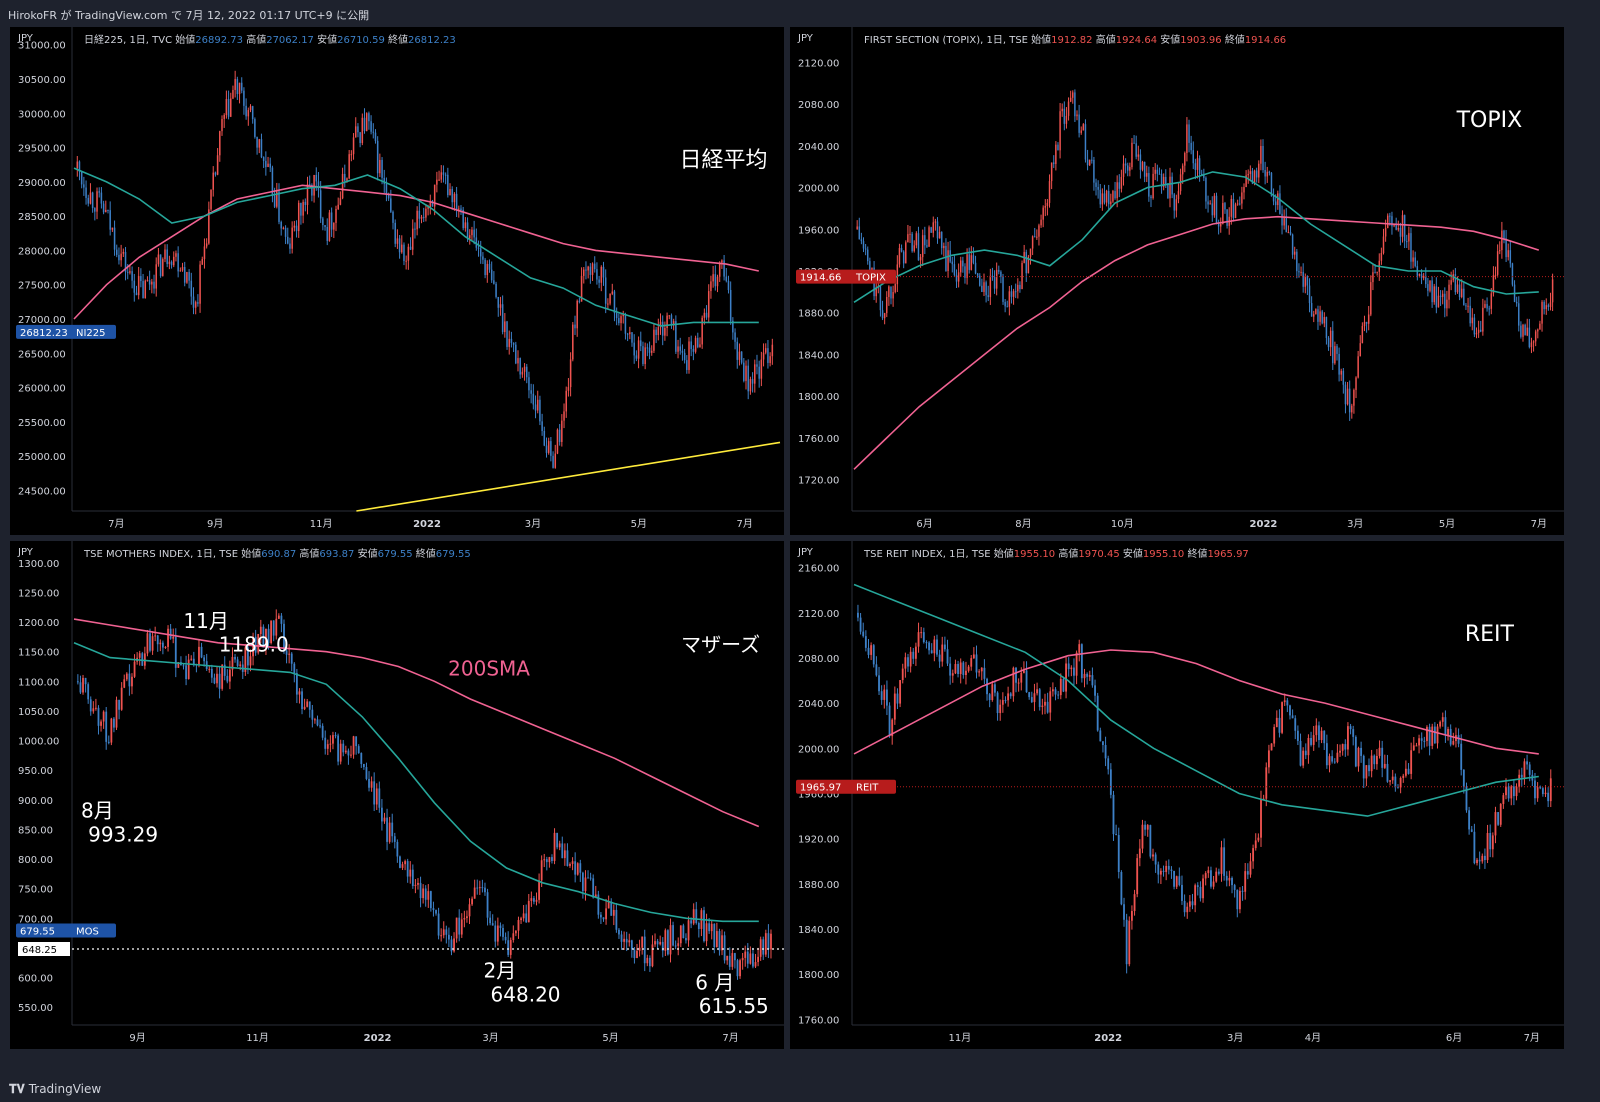  I want to click on ohlc-open-value: 690.87, so click(278, 554).